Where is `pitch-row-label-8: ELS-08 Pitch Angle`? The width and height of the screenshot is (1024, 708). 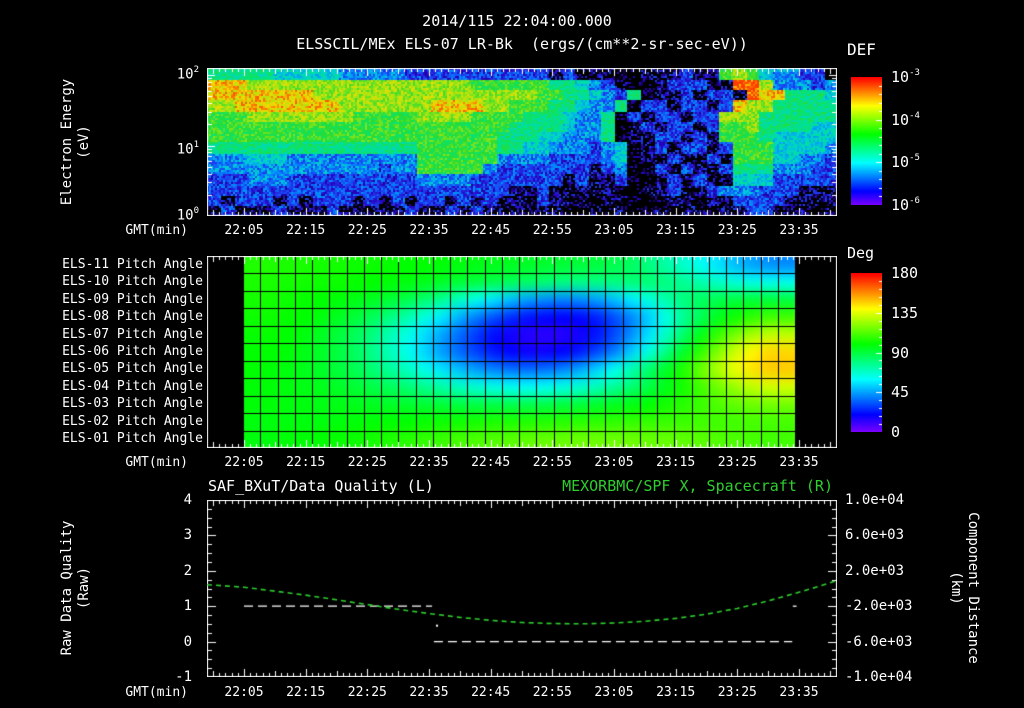 pitch-row-label-8: ELS-08 Pitch Angle is located at coordinates (132, 317).